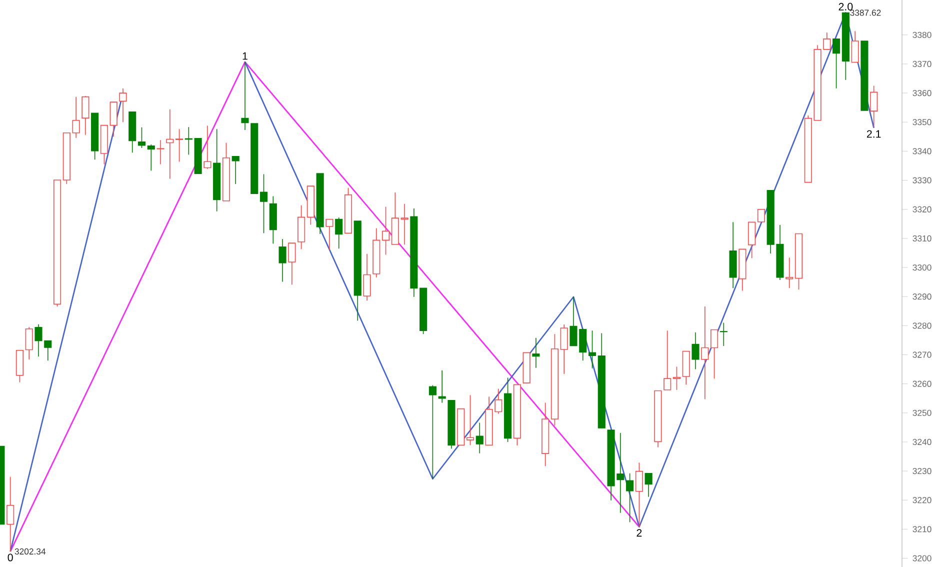 Image resolution: width=938 pixels, height=567 pixels. Describe the element at coordinates (865, 13) in the screenshot. I see `annotation: 3387.62` at that location.